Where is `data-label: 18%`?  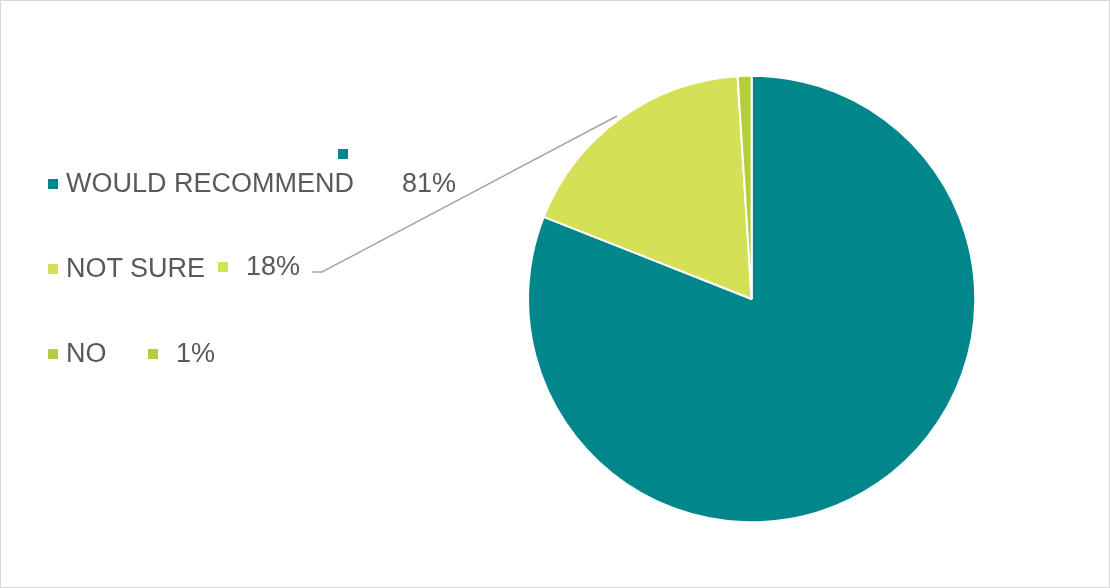 data-label: 18% is located at coordinates (273, 266).